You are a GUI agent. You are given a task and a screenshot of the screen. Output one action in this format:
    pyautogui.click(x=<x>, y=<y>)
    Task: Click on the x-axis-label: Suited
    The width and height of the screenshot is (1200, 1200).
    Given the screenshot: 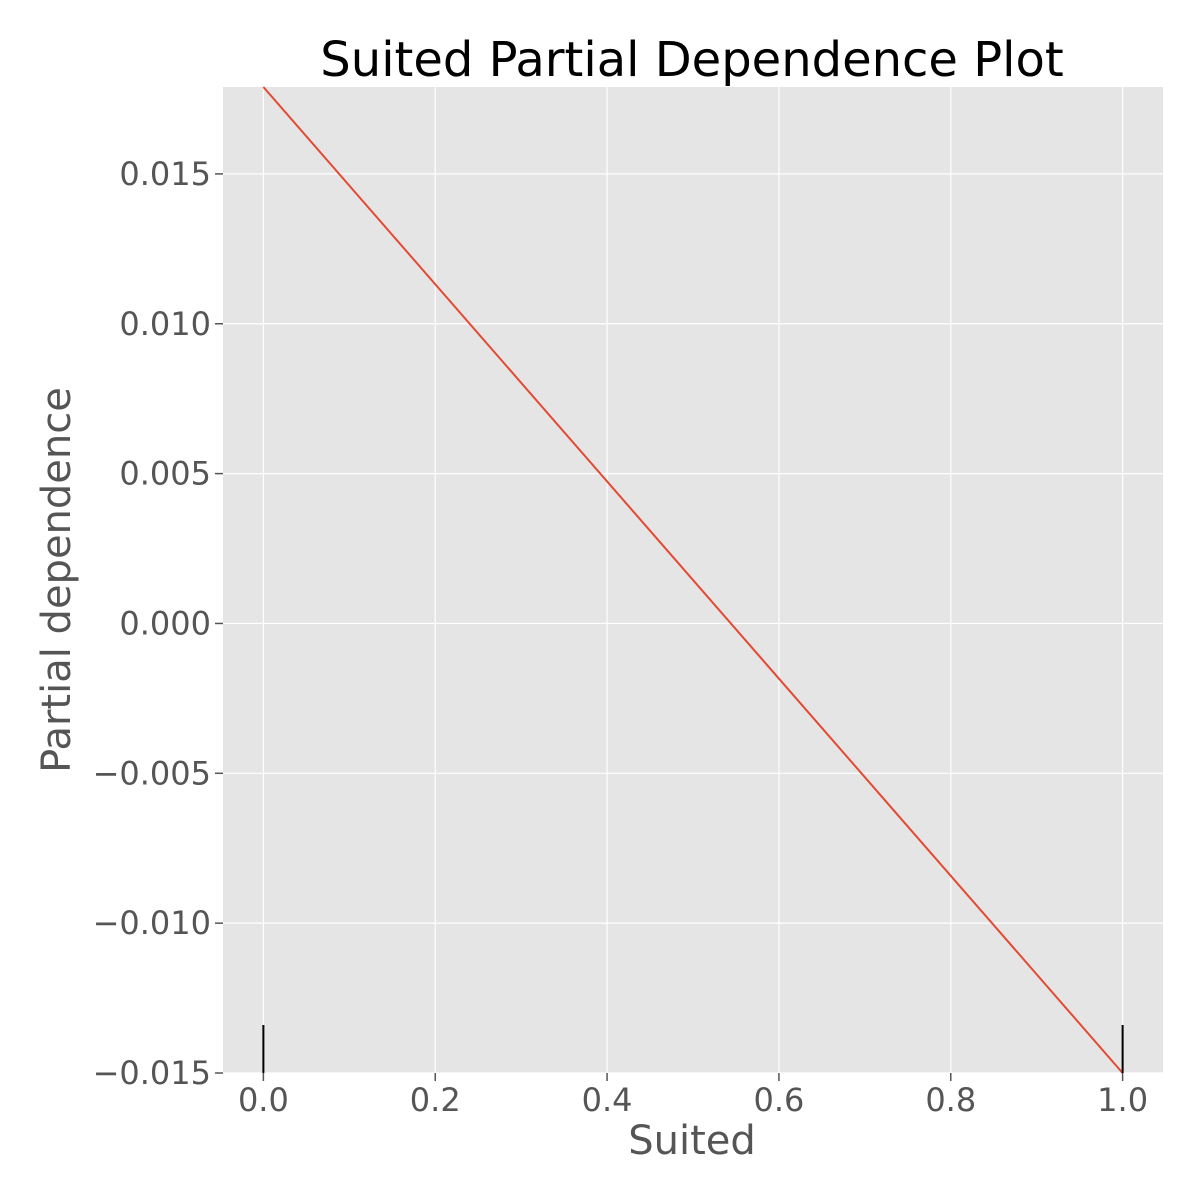 What is the action you would take?
    pyautogui.click(x=692, y=1141)
    